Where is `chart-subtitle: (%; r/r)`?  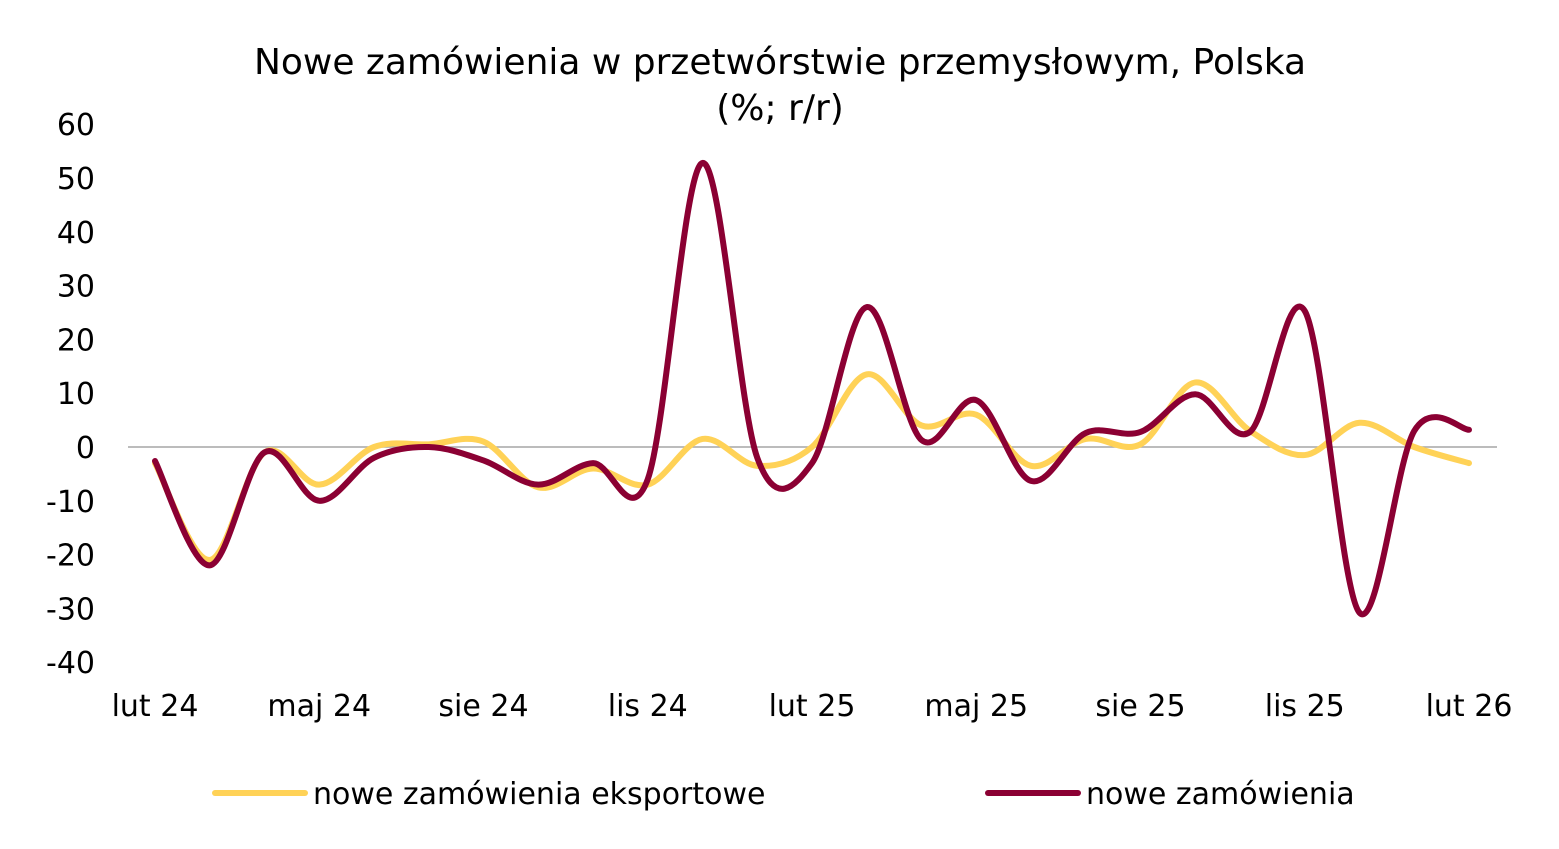 chart-subtitle: (%; r/r) is located at coordinates (780, 108).